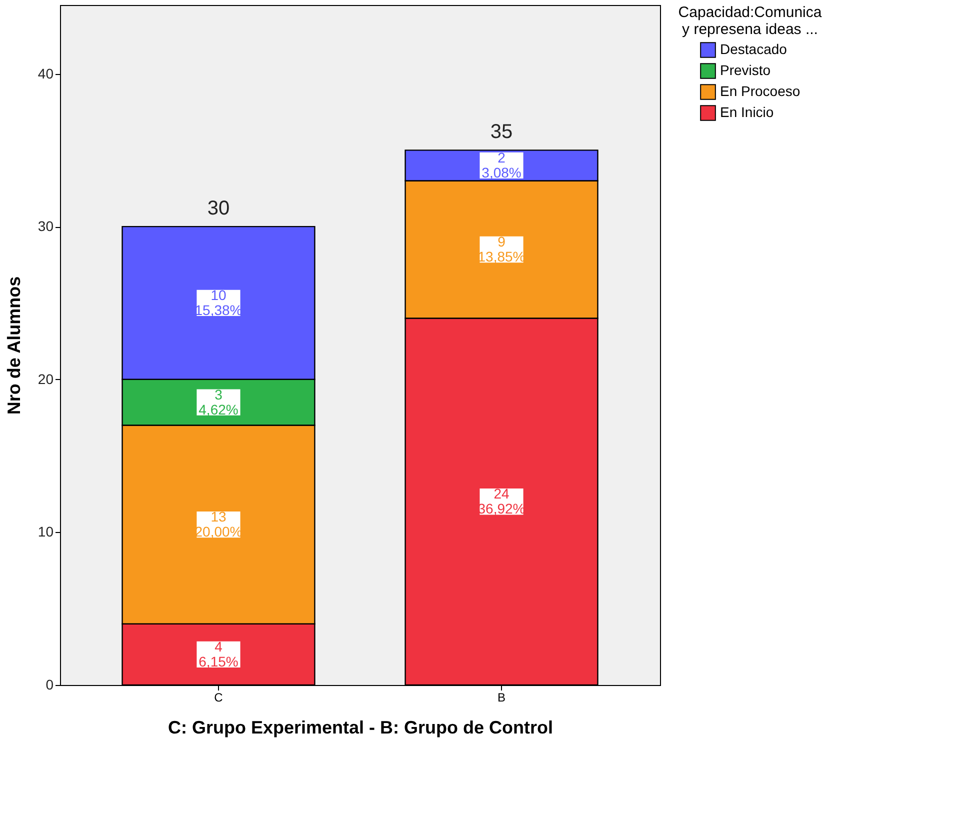 This screenshot has width=979, height=814. I want to click on data-label: 2 3,08%, so click(502, 164).